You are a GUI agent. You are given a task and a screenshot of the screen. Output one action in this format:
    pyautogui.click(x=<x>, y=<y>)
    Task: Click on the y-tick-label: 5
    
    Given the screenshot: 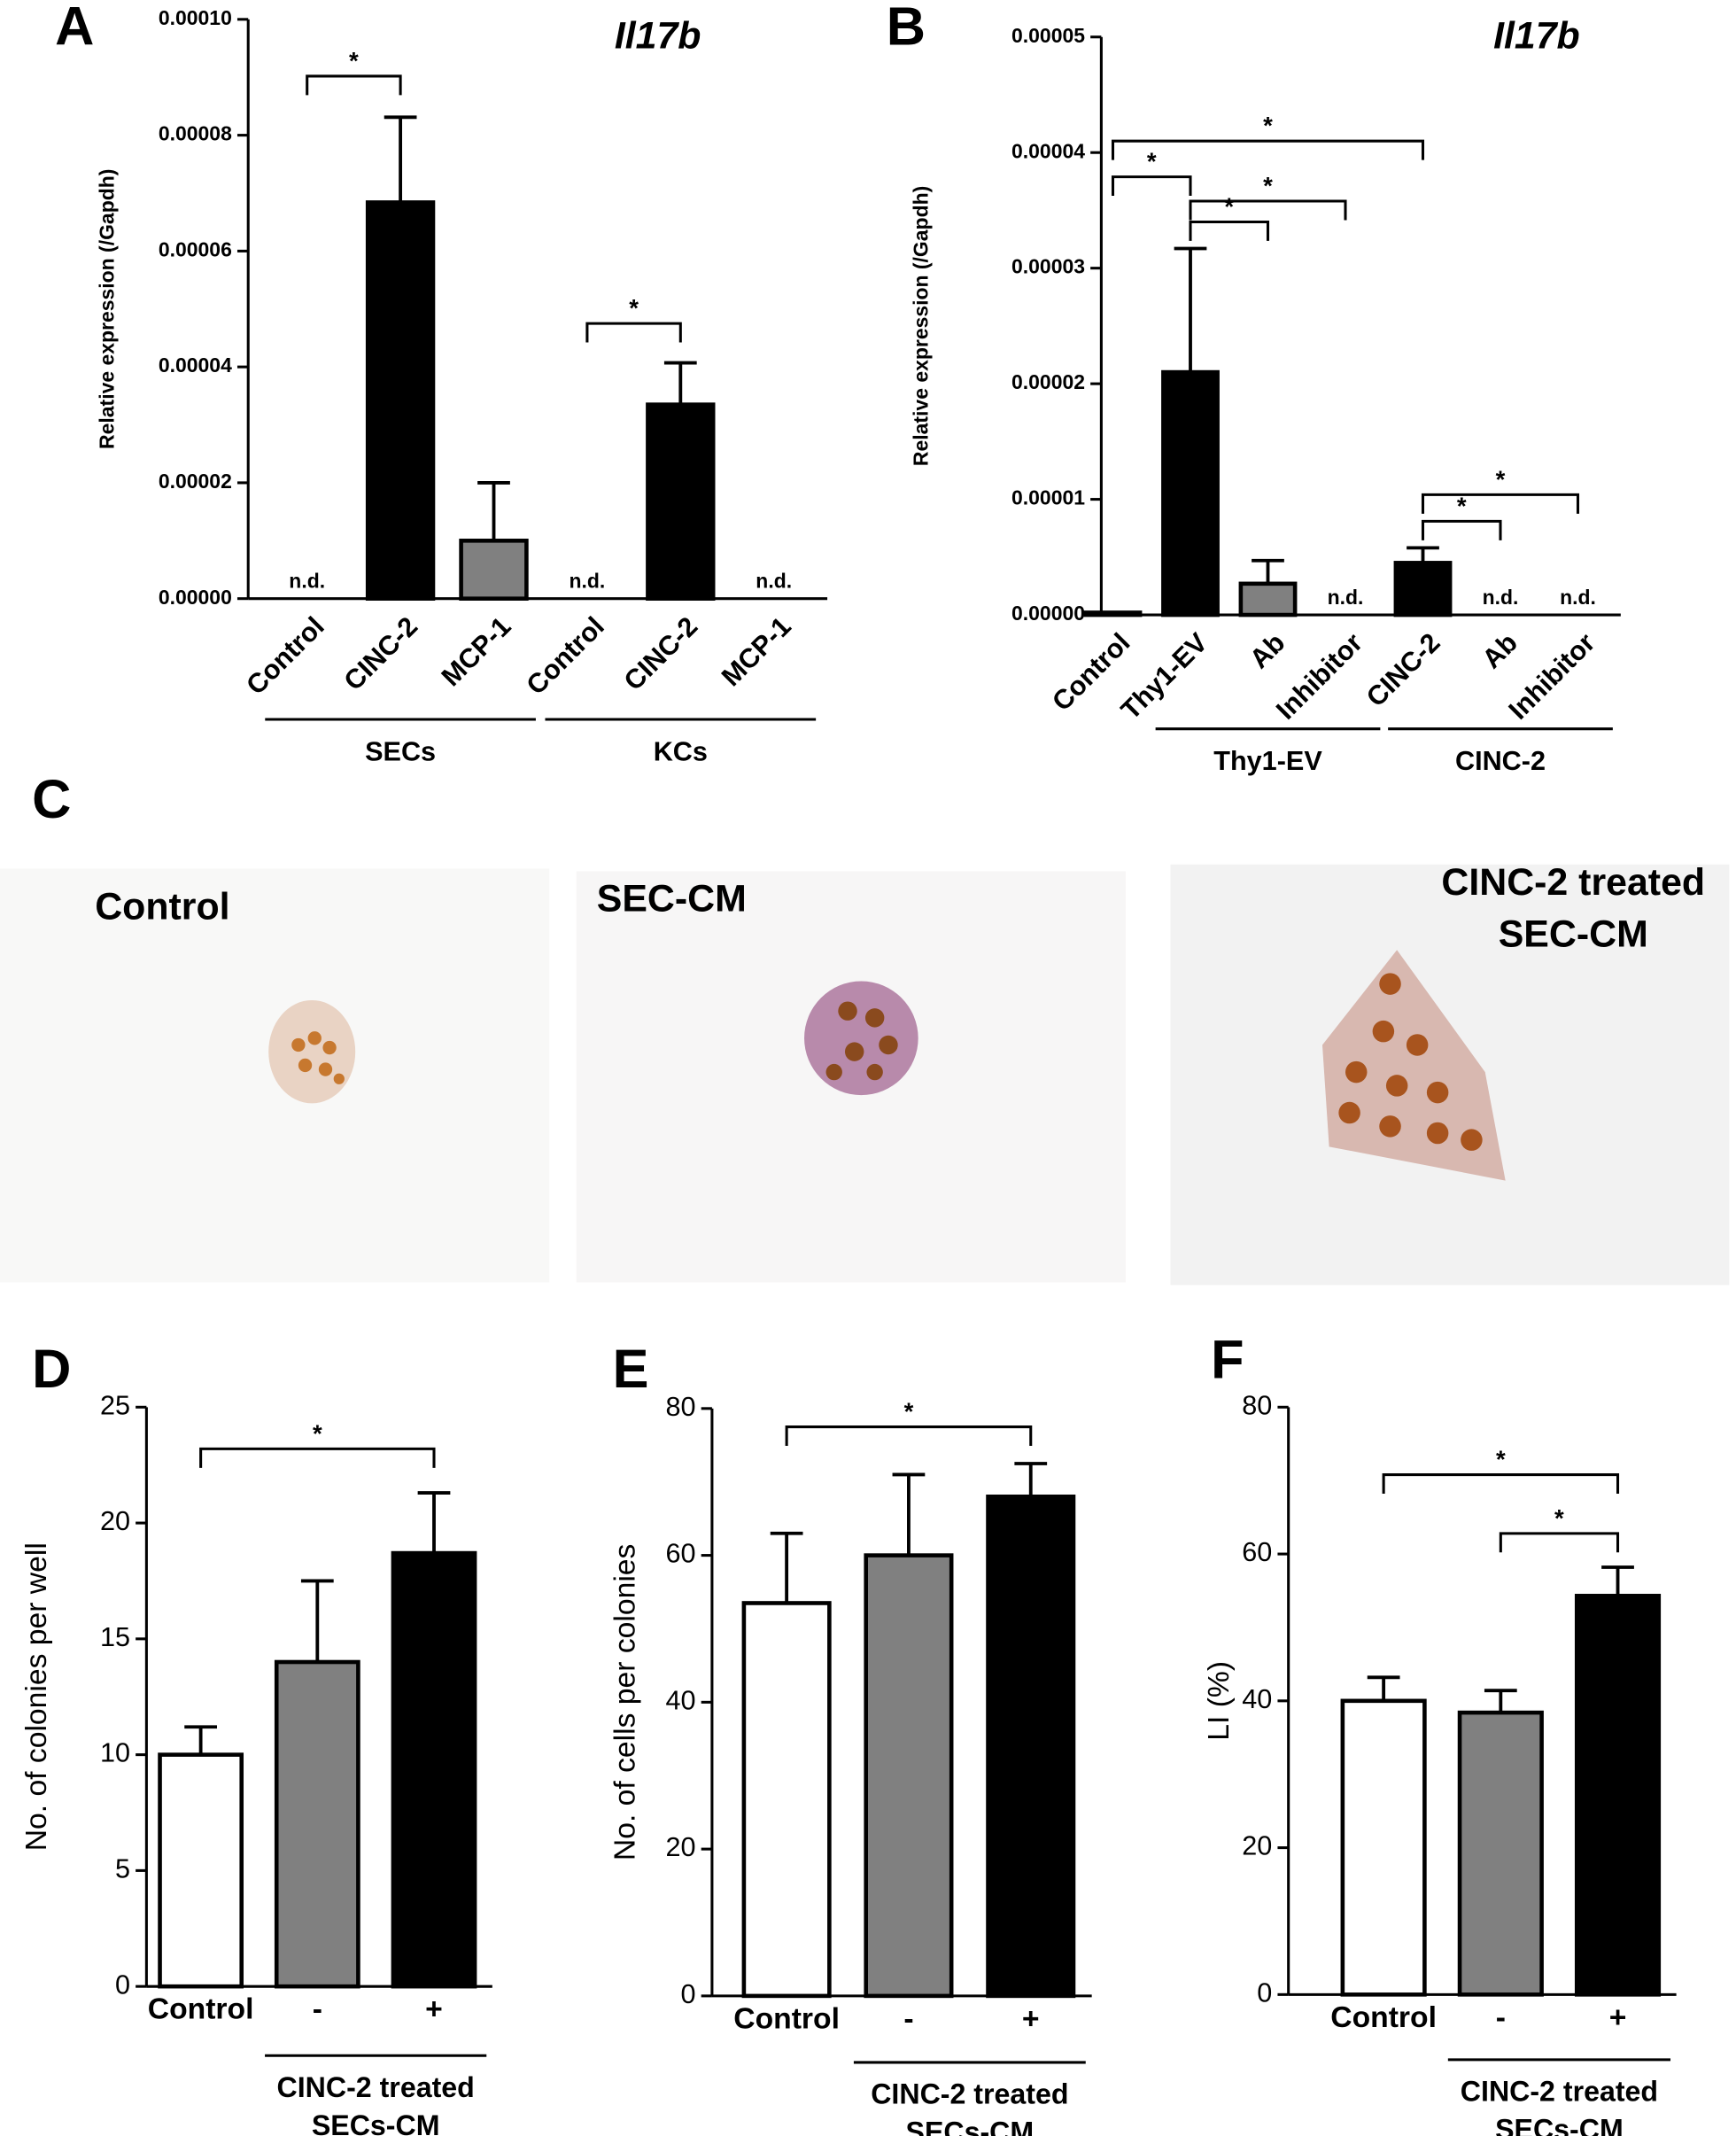 What is the action you would take?
    pyautogui.click(x=122, y=1868)
    